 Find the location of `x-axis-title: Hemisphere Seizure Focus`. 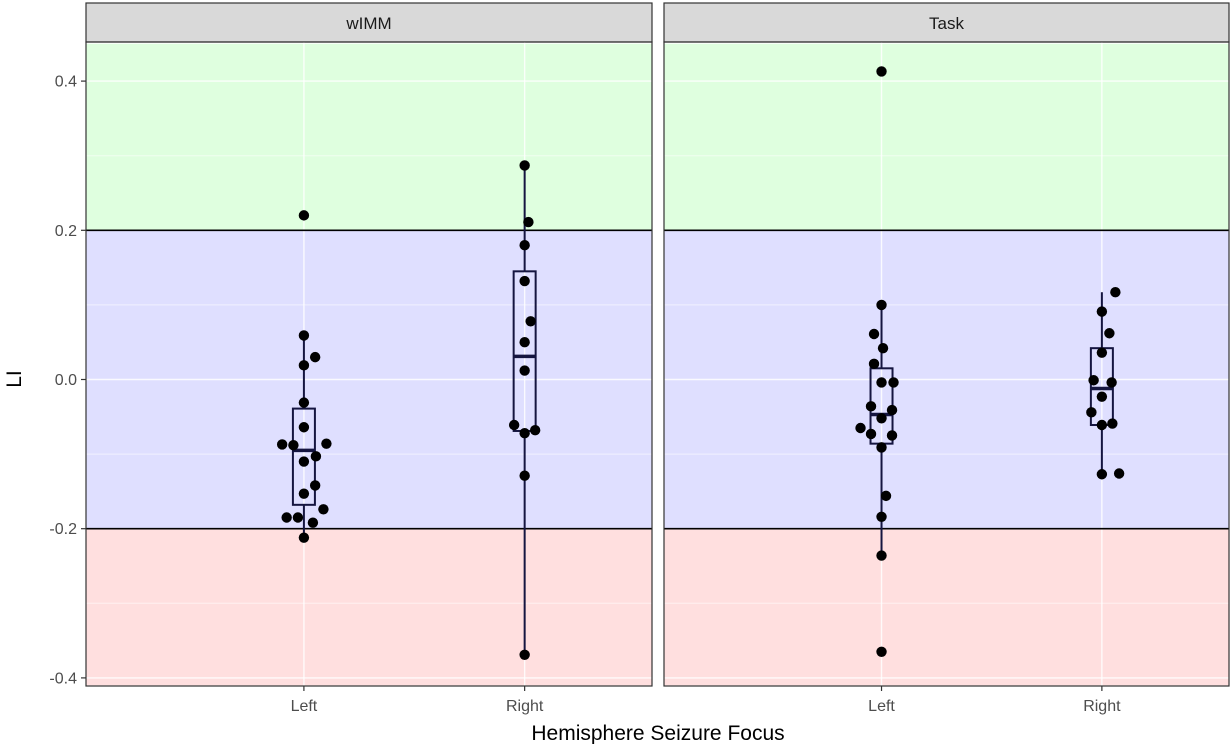

x-axis-title: Hemisphere Seizure Focus is located at coordinates (657, 733).